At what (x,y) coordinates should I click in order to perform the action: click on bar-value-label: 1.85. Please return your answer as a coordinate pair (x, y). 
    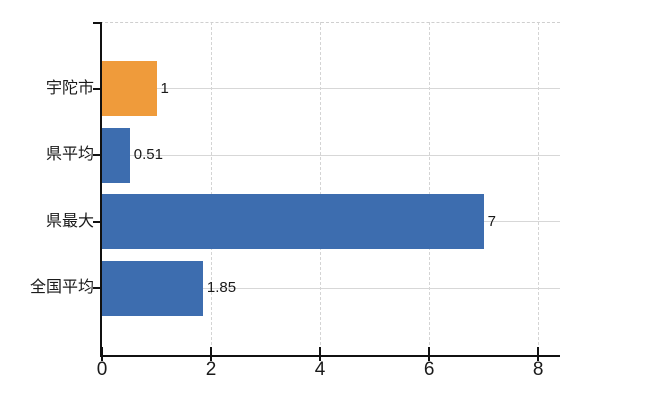
    Looking at the image, I should click on (221, 288).